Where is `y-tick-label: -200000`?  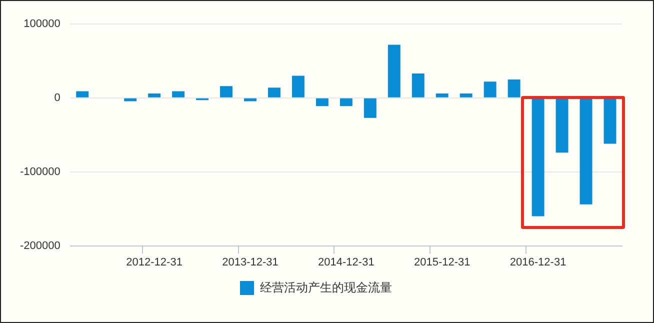
y-tick-label: -200000 is located at coordinates (40, 246).